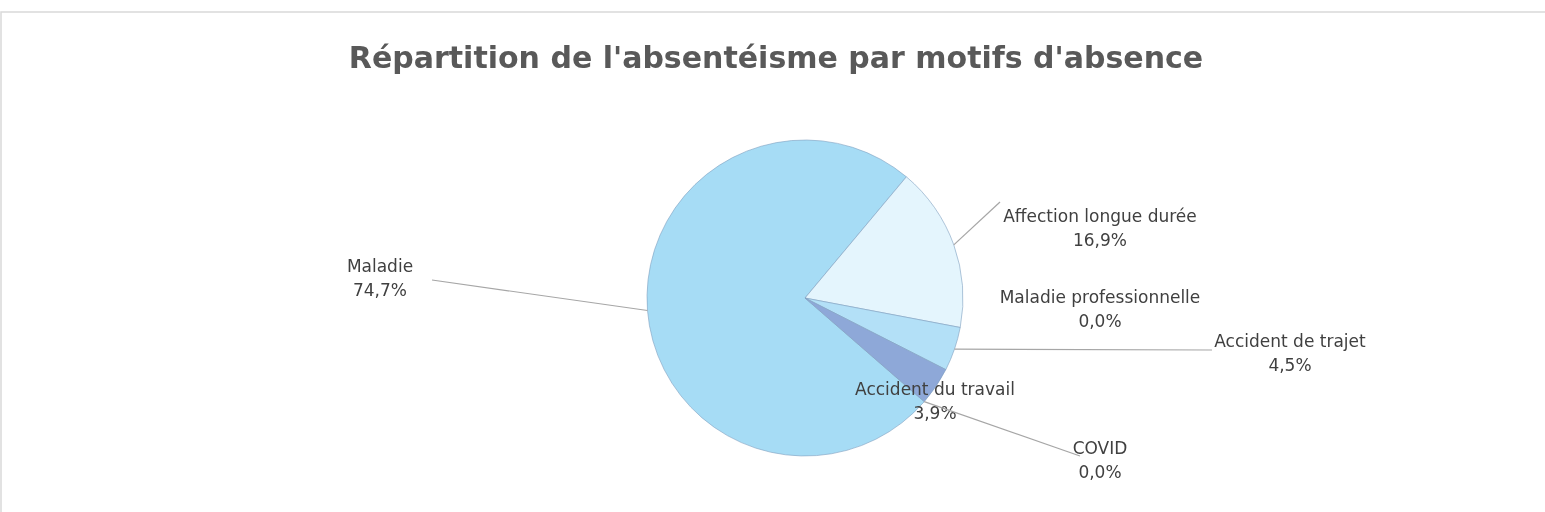 The width and height of the screenshot is (1545, 512). What do you see at coordinates (380, 266) in the screenshot?
I see `slice-label: Maladie` at bounding box center [380, 266].